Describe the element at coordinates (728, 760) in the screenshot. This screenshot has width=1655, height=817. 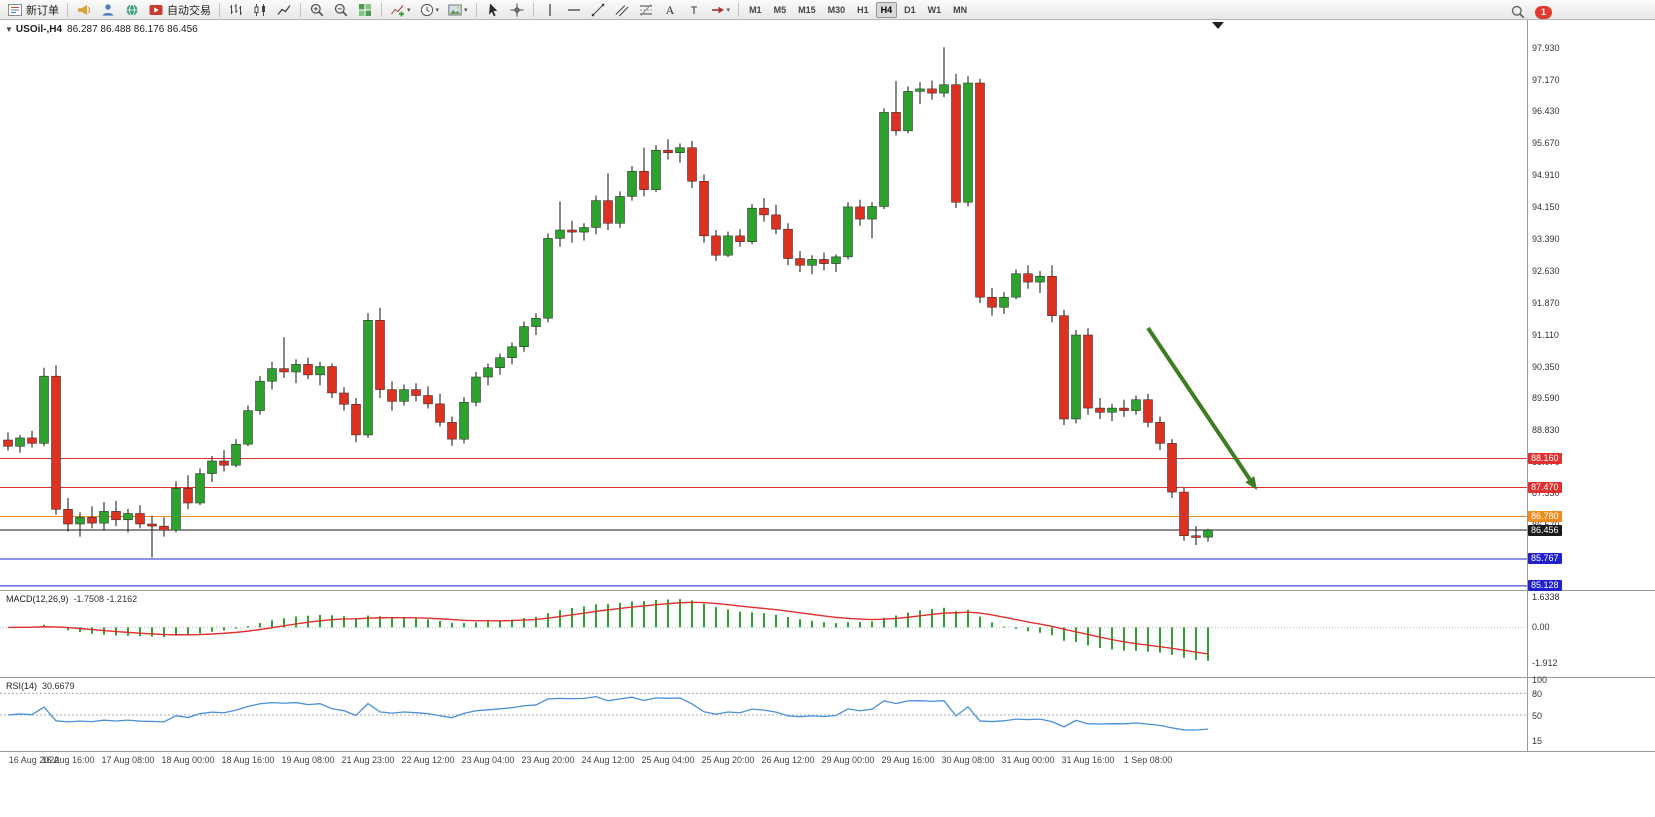
I see `time-axis-label: 25 Aug 20:00` at that location.